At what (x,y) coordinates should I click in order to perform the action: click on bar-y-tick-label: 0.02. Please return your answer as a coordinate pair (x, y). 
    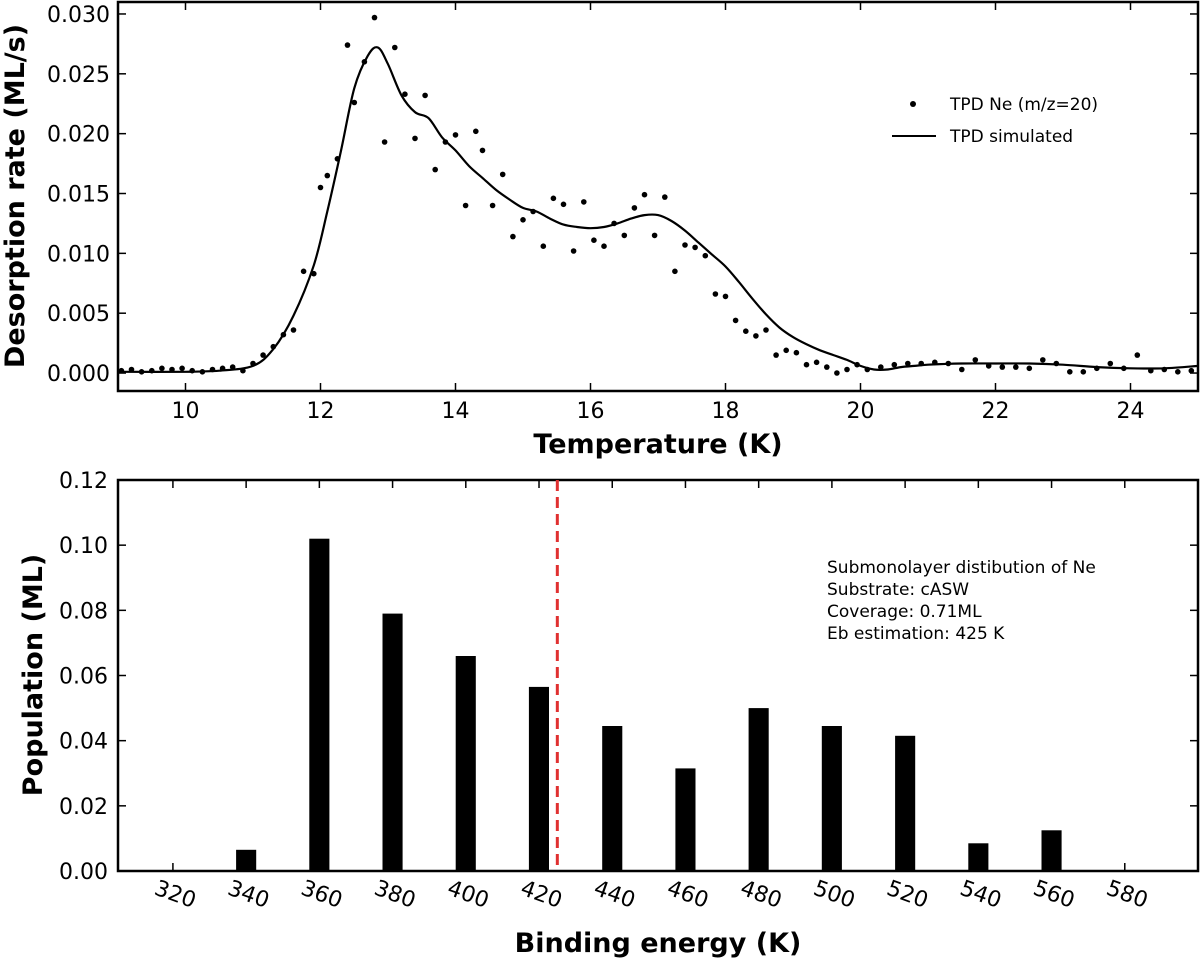
    Looking at the image, I should click on (83, 807).